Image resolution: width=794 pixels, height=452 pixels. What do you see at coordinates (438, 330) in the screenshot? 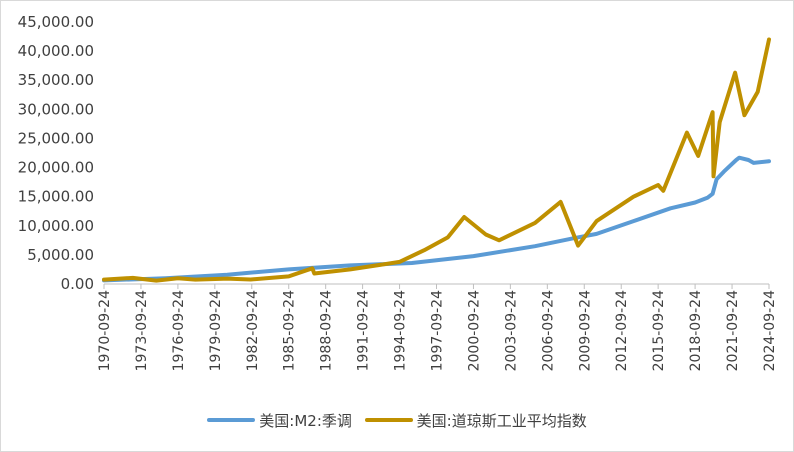
I see `x-tick-label: 1997-09-24` at bounding box center [438, 330].